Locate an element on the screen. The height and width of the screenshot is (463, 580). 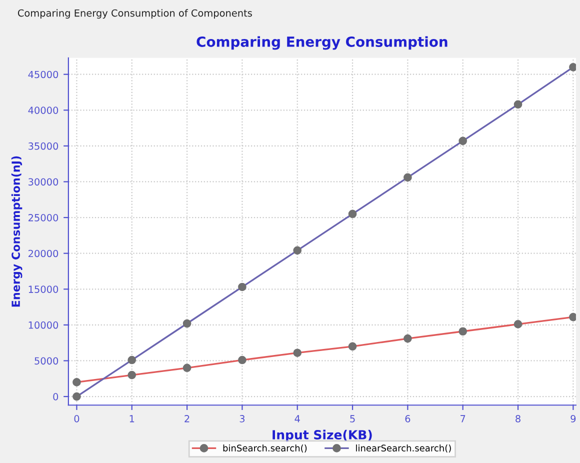
x-tick-label: 1 is located at coordinates (132, 418).